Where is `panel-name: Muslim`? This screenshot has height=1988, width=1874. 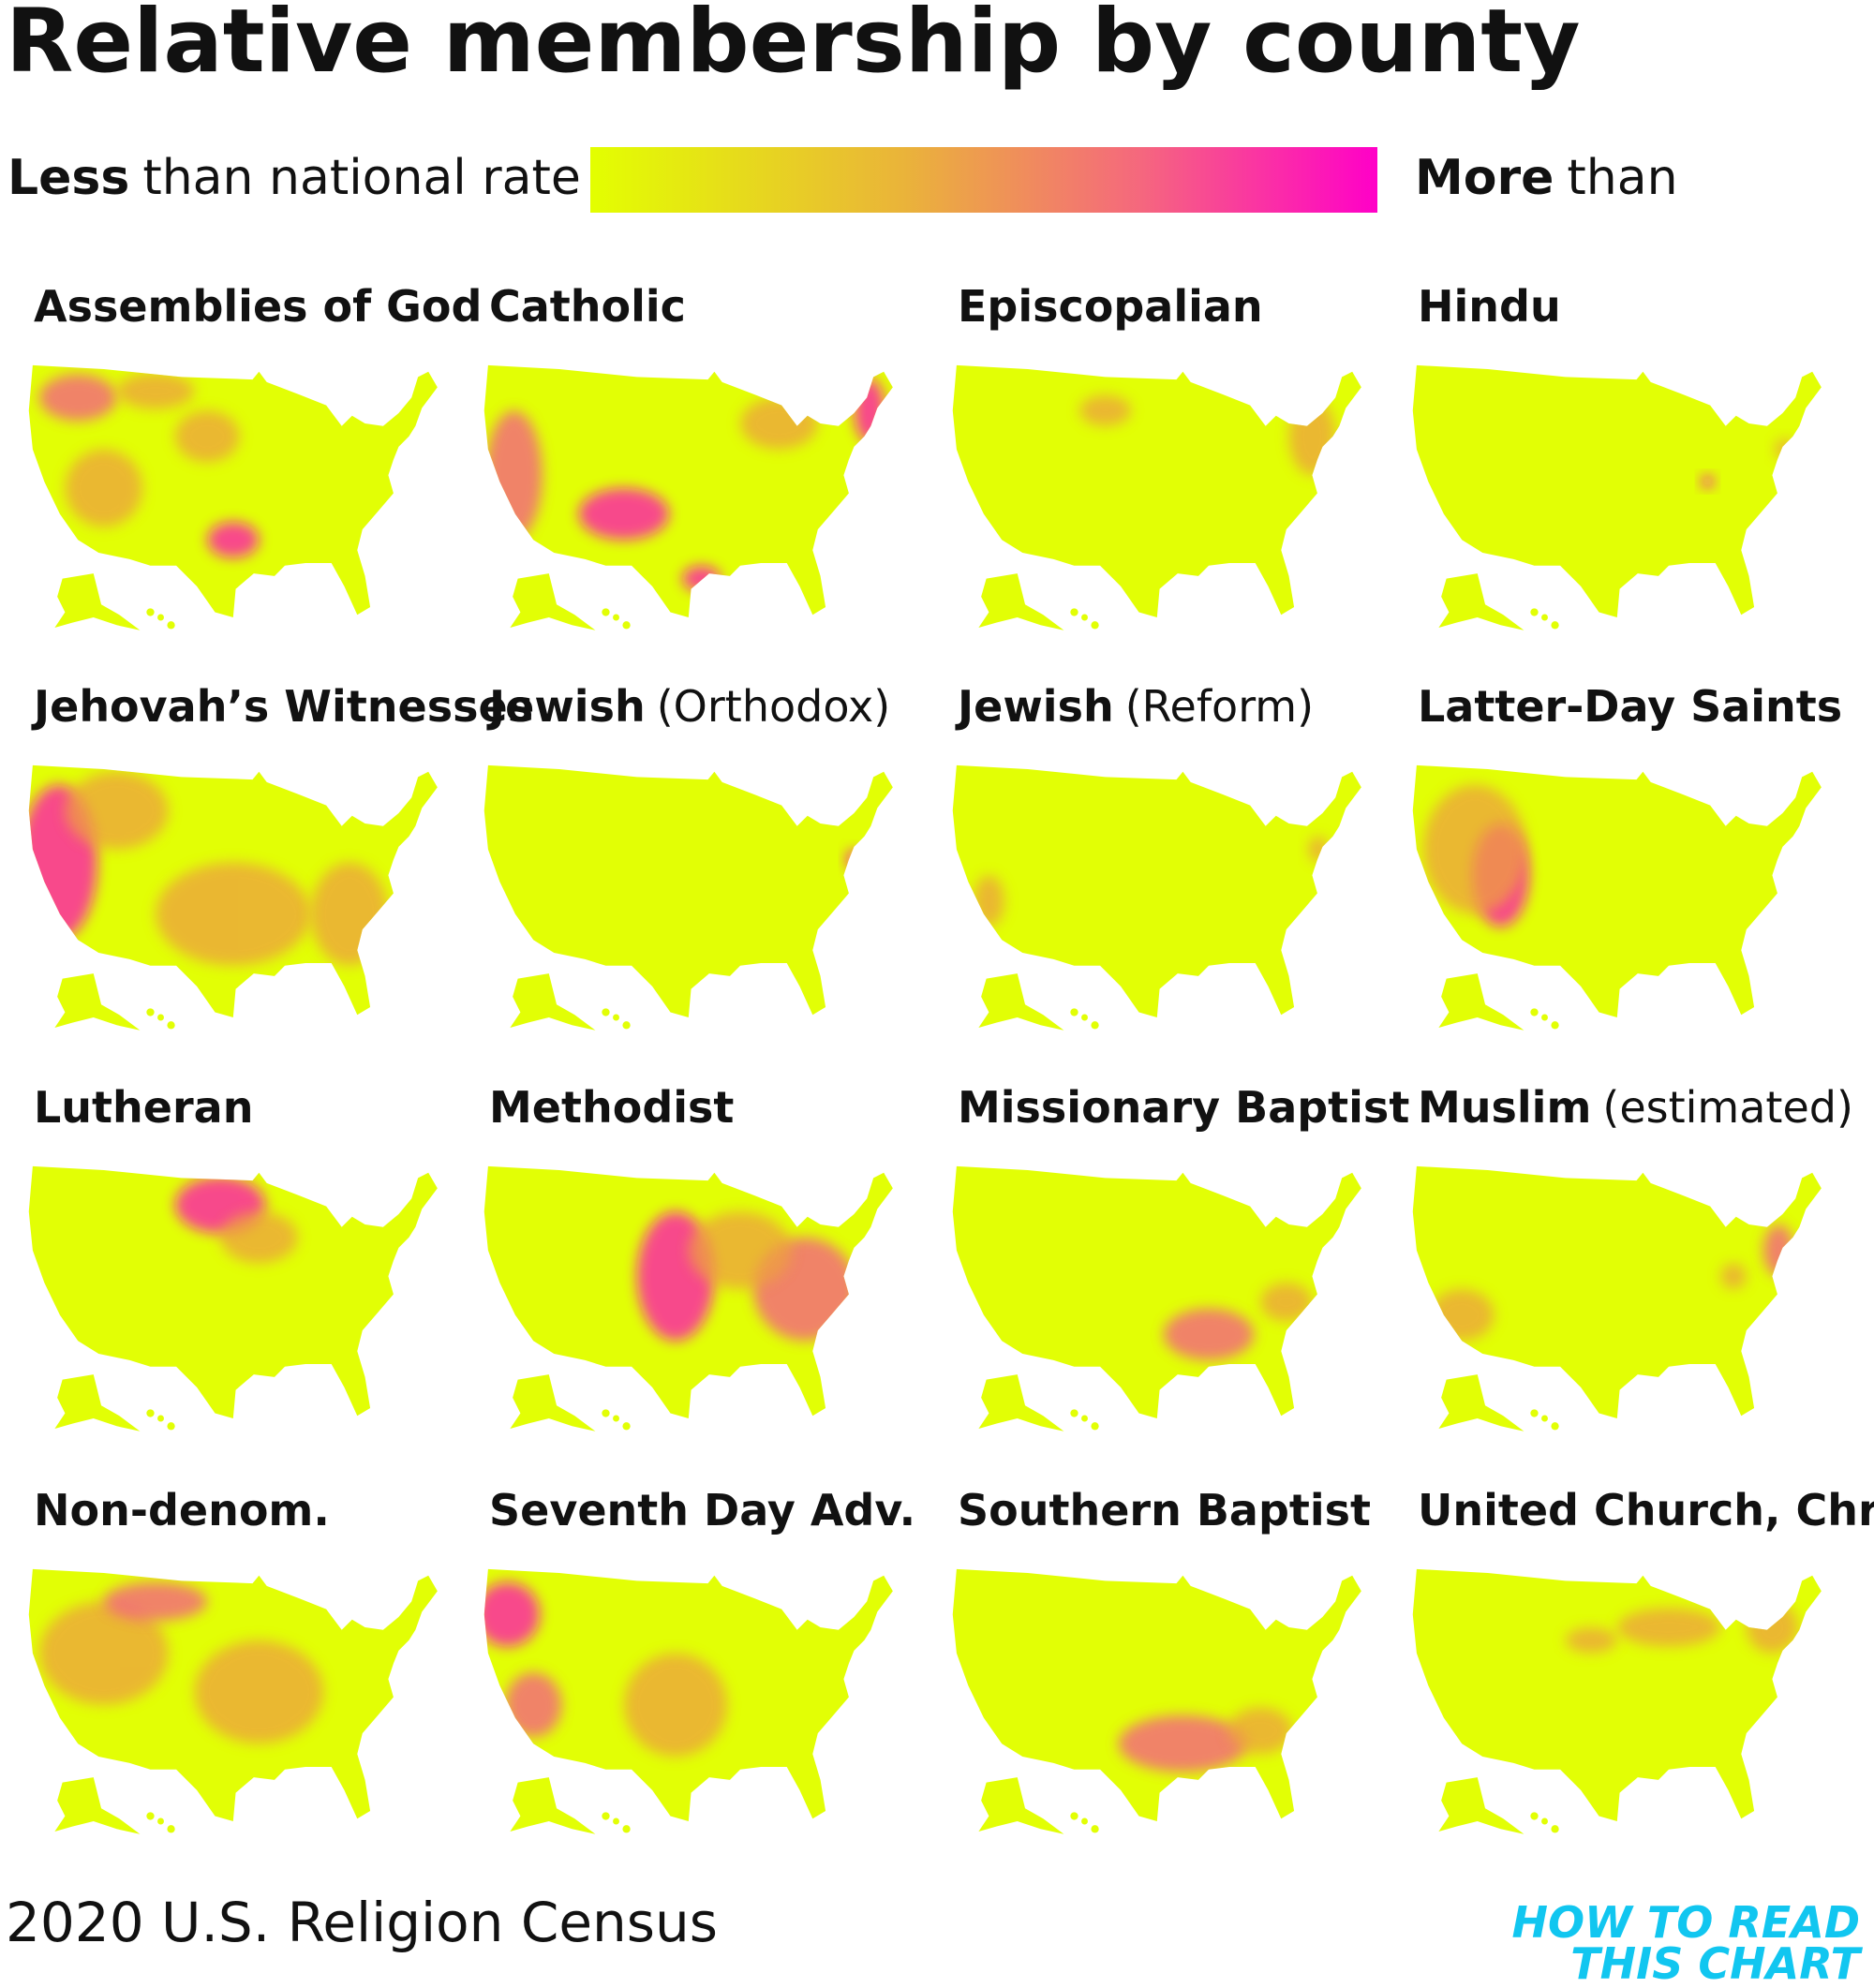 panel-name: Muslim is located at coordinates (1504, 1107).